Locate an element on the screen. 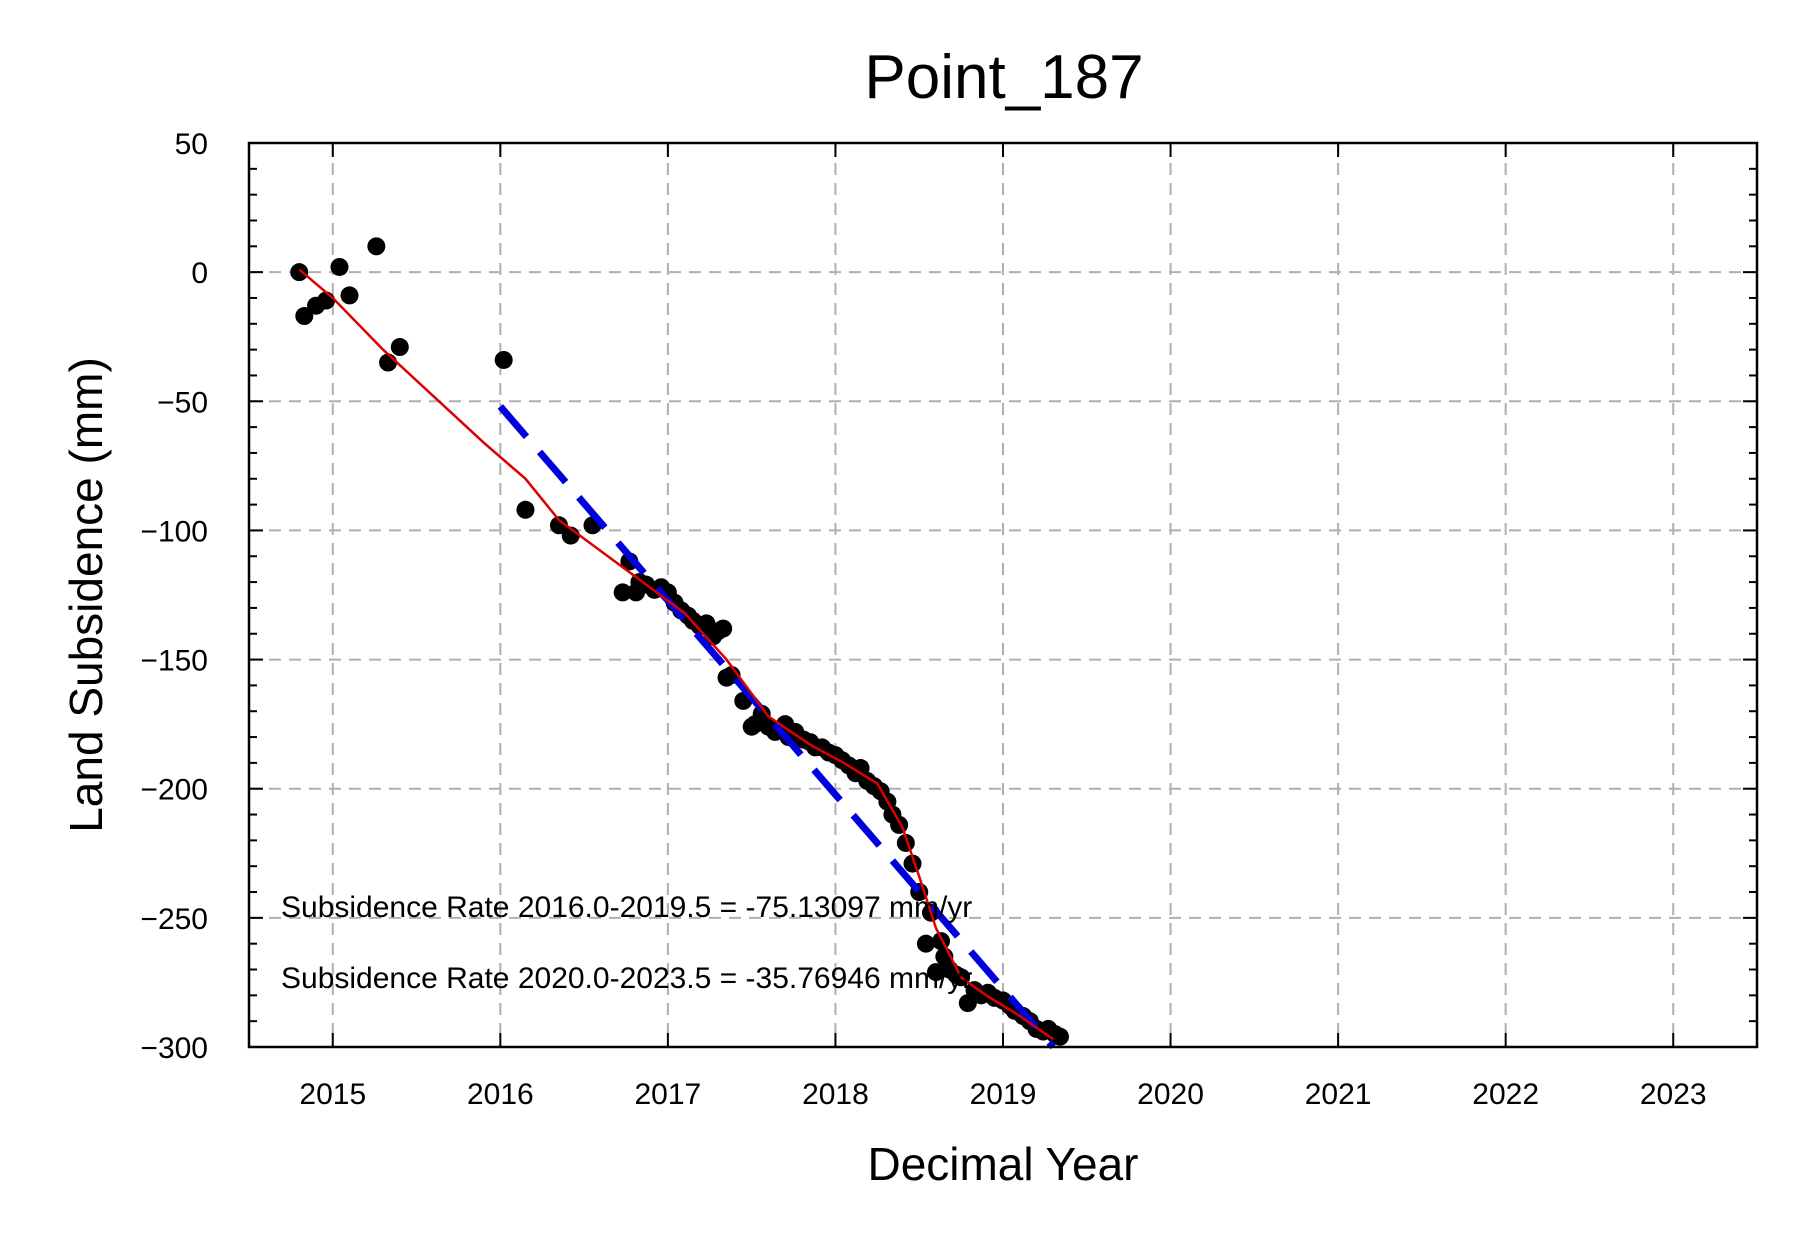 The height and width of the screenshot is (1239, 1797). x-tick-label: 2020 is located at coordinates (1170, 1094).